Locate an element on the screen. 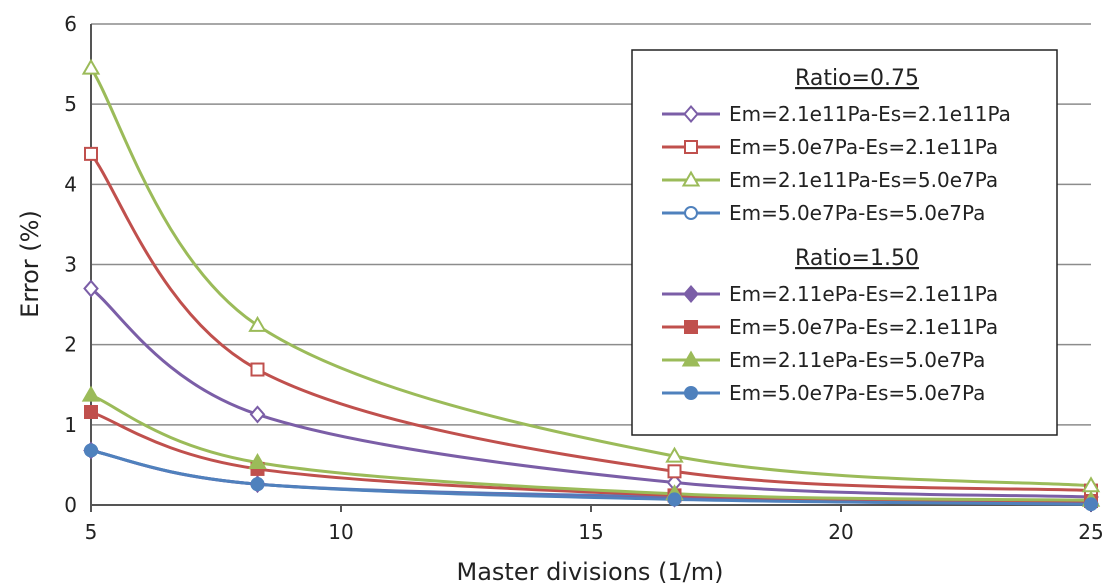 The image size is (1110, 587). legend-label-6: Em=5.0e7Pa-Es=2.1e11Pa is located at coordinates (863, 327).